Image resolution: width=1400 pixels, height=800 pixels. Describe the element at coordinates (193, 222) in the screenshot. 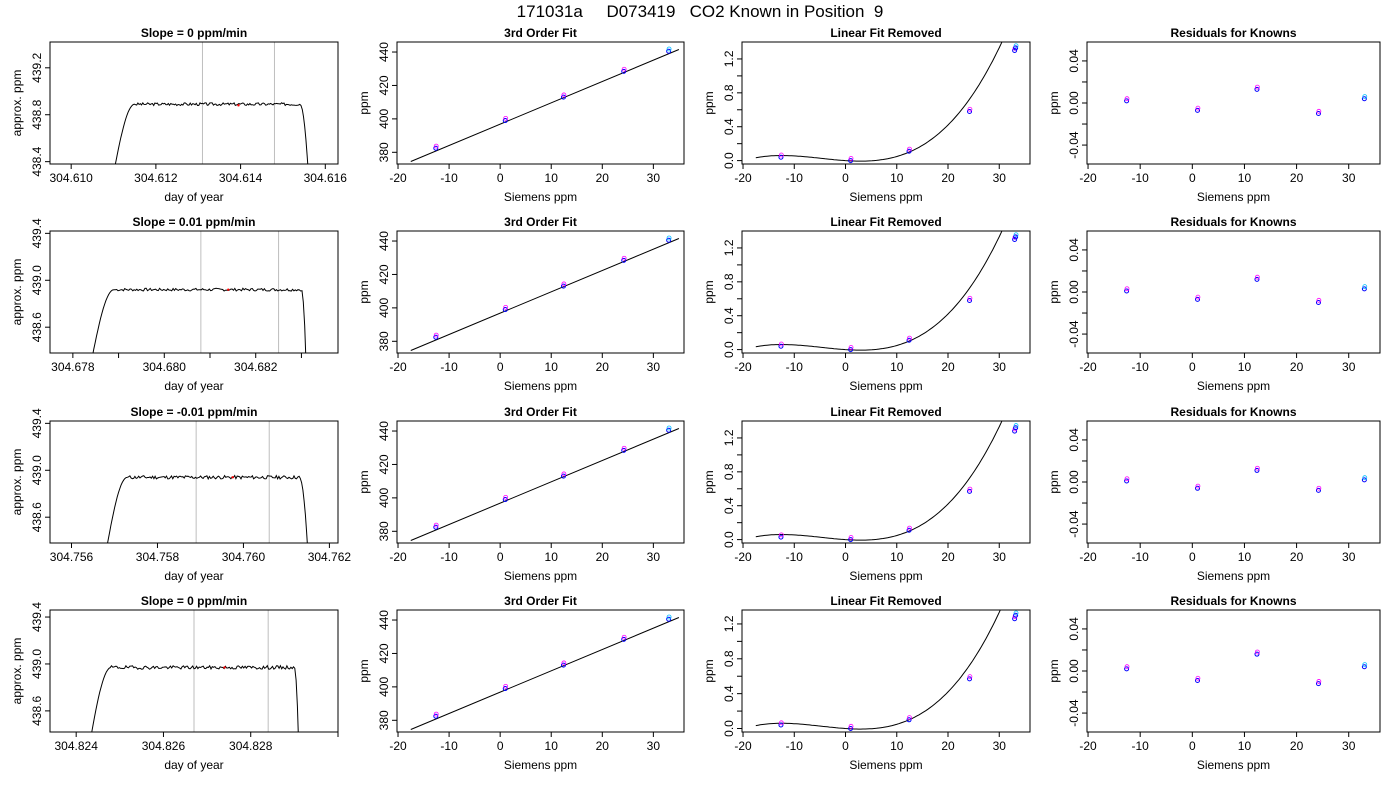

I see `panel-title: Slope = 0.01 ppm/min` at that location.